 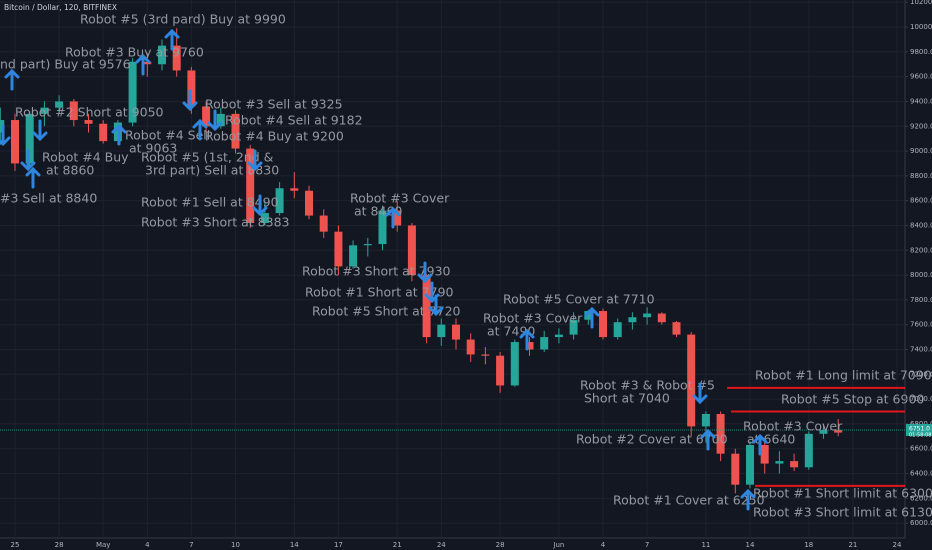 I want to click on y-tick-label: 7200.0, so click(x=921, y=374).